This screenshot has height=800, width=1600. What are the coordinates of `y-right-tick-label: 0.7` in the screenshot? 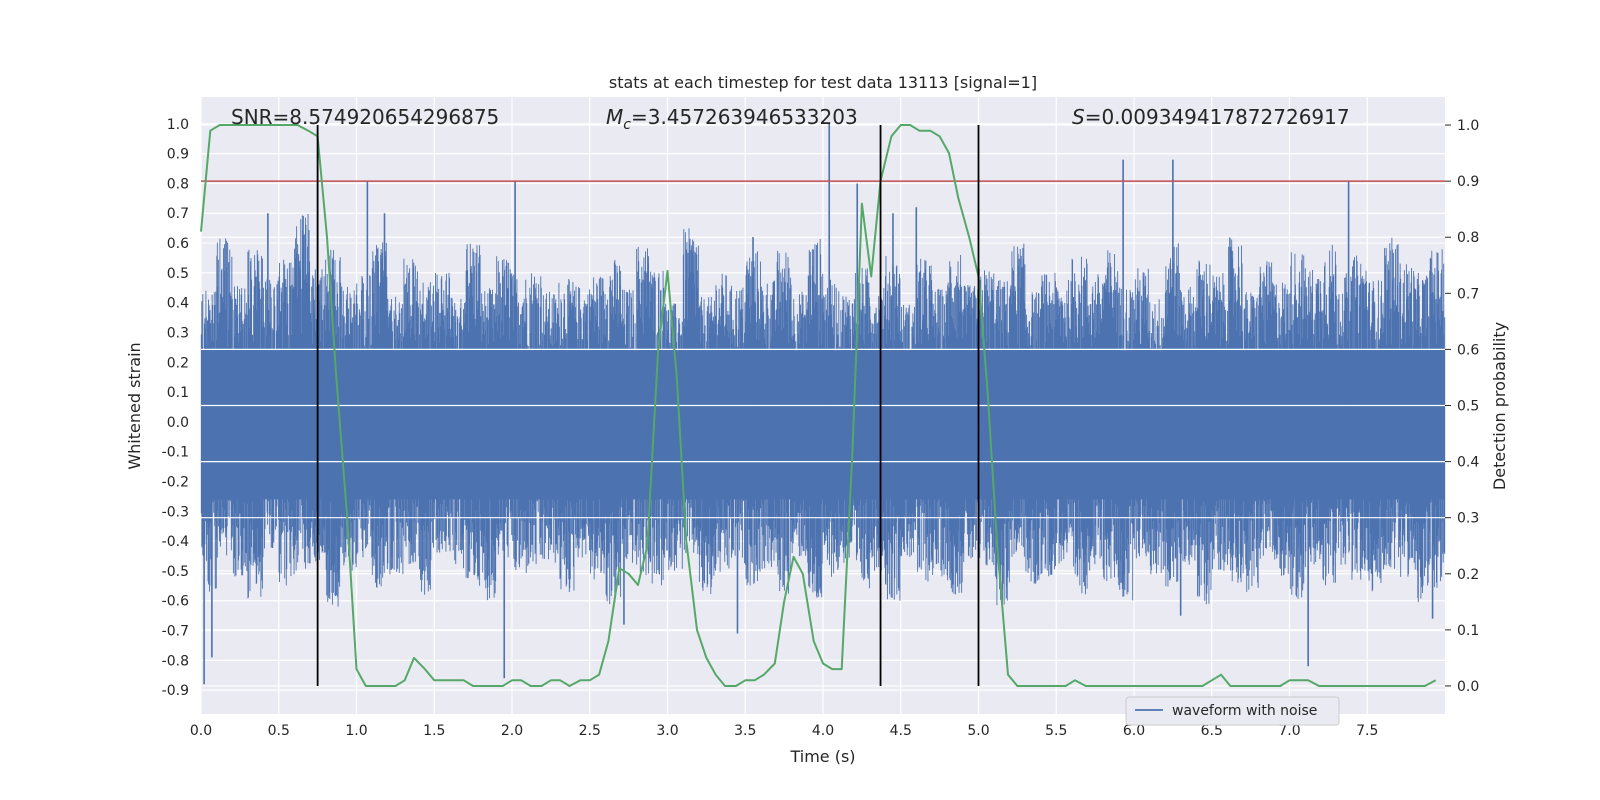 It's located at (1468, 294).